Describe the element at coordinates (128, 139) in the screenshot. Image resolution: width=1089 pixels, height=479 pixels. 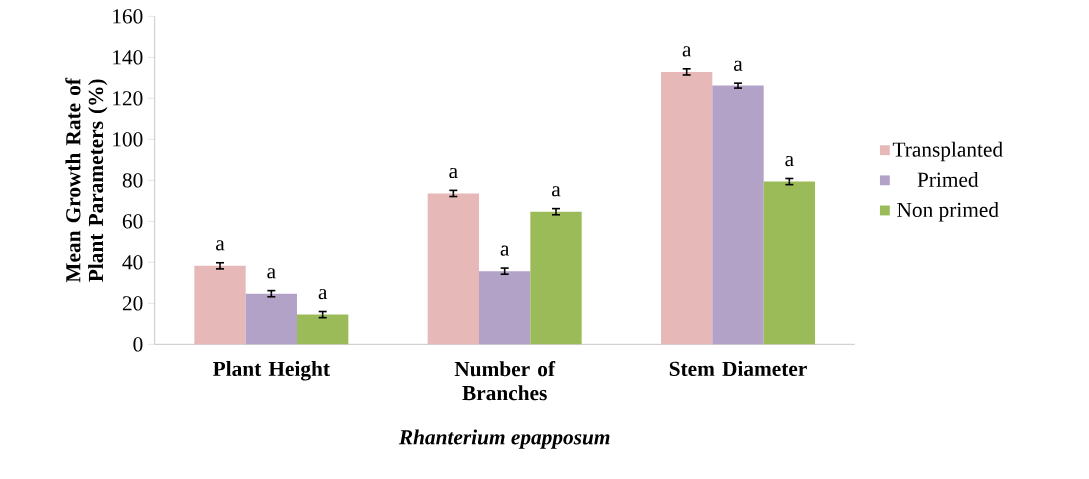
I see `y-tick-label: 100` at that location.